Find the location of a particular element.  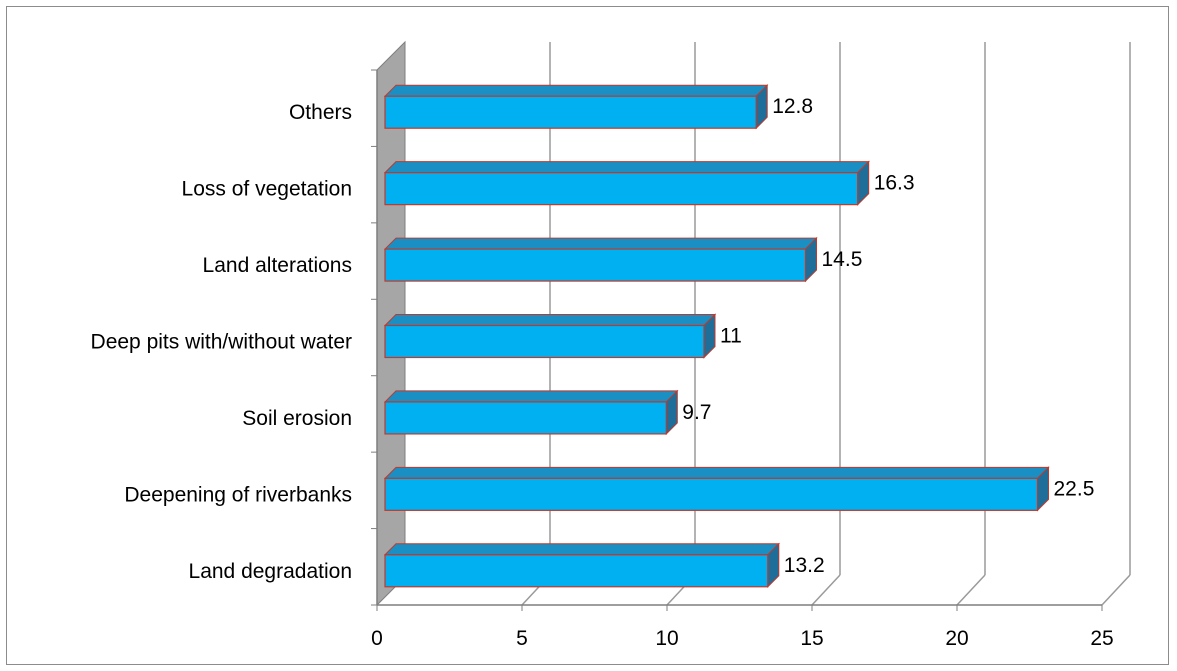

category-label: Loss of vegetation is located at coordinates (267, 189).